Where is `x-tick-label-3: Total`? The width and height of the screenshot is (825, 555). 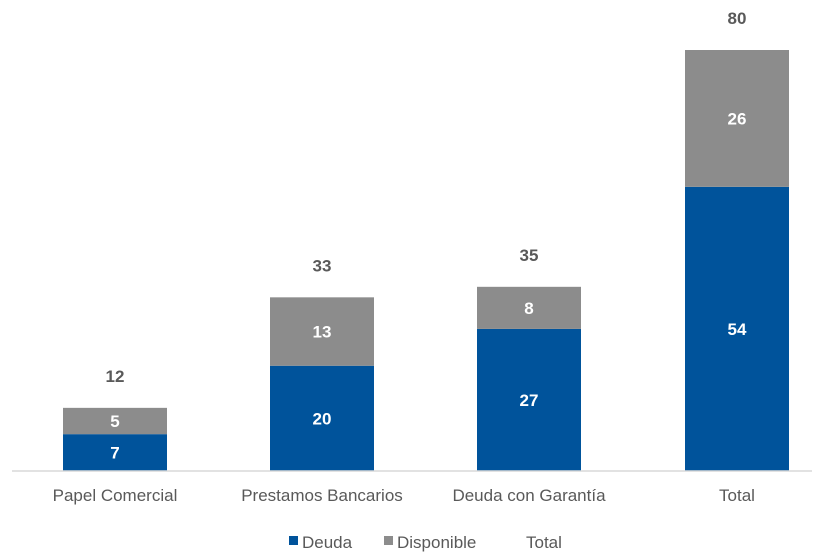
x-tick-label-3: Total is located at coordinates (737, 495).